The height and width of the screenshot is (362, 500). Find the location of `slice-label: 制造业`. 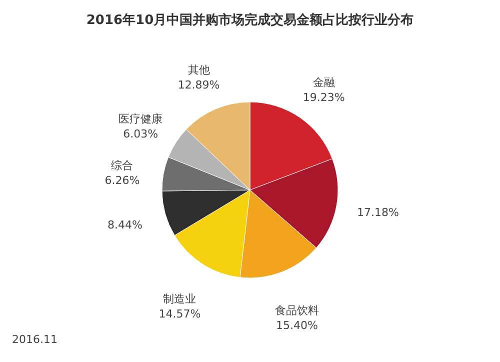

slice-label: 制造业 is located at coordinates (179, 299).